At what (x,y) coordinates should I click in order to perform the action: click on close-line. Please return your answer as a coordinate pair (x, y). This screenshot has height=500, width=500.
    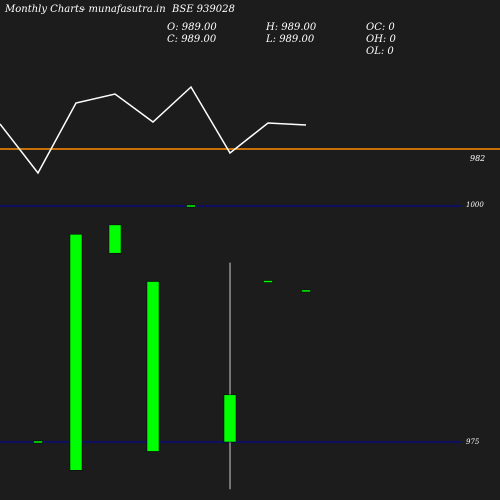
    Looking at the image, I should click on (153, 130).